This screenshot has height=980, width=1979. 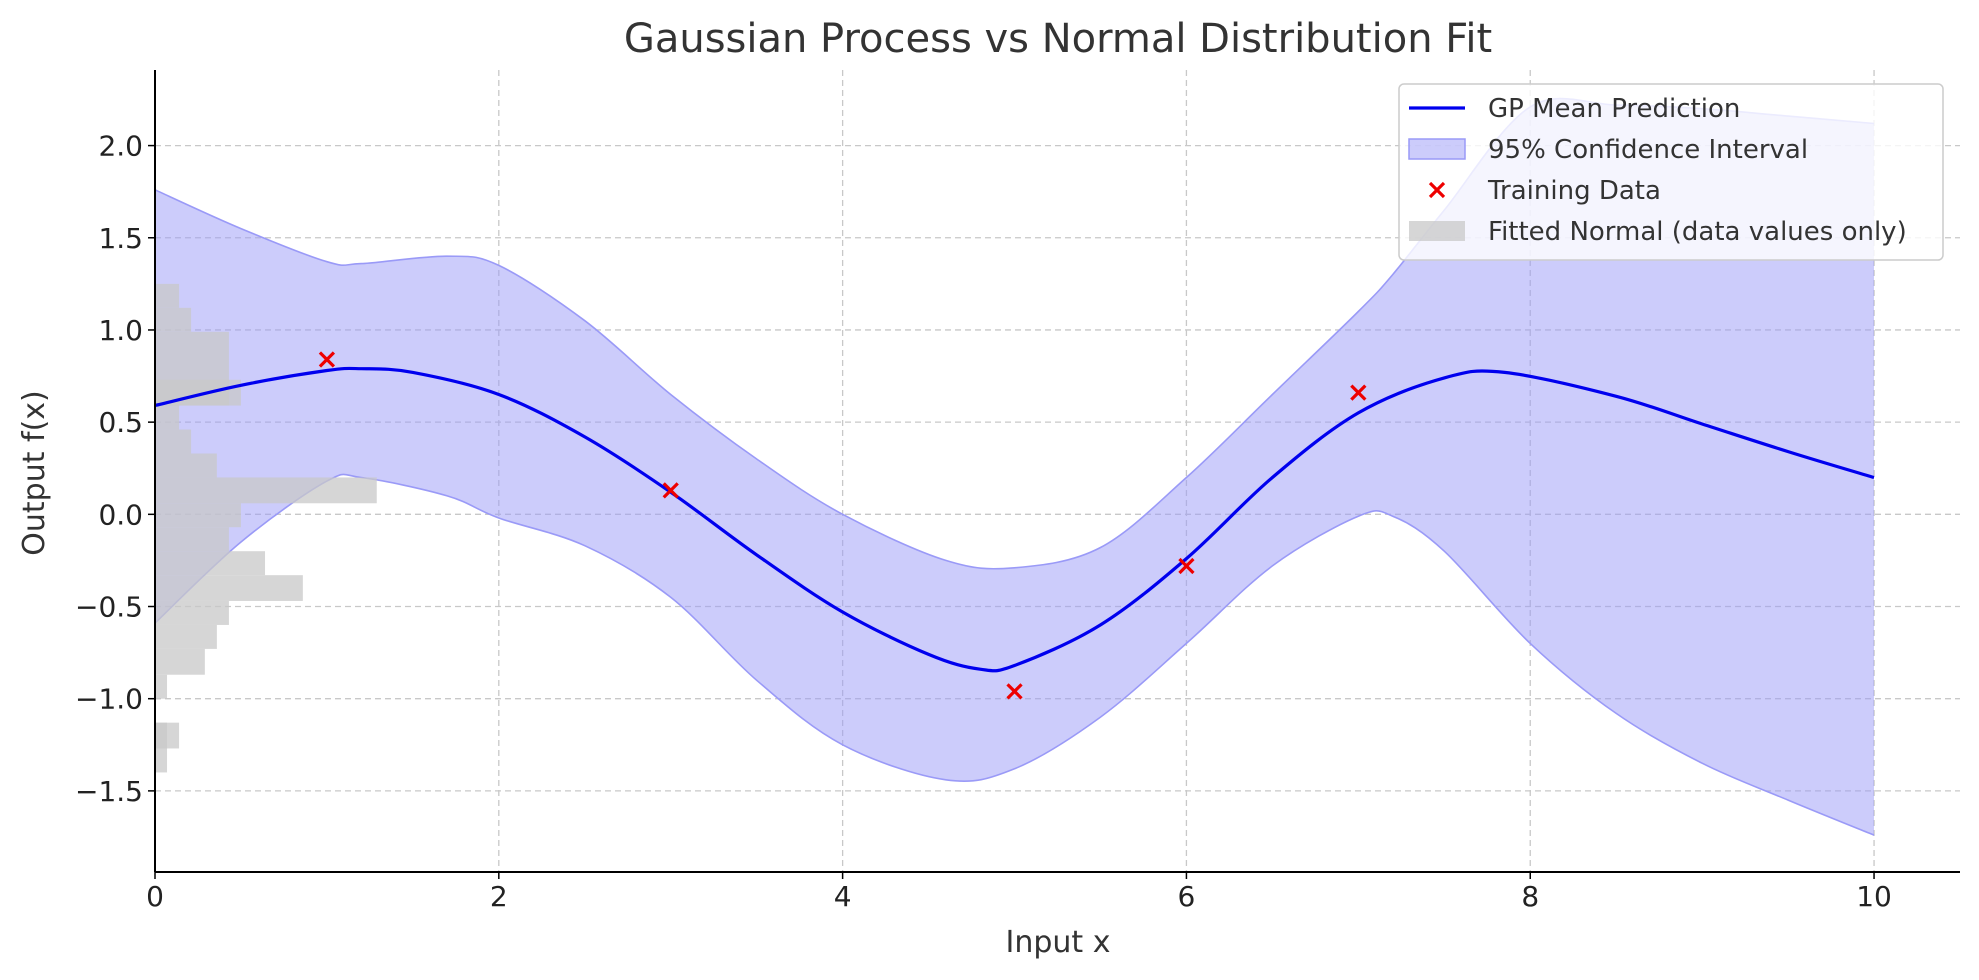 I want to click on legend-label: Training Data, so click(x=1574, y=191).